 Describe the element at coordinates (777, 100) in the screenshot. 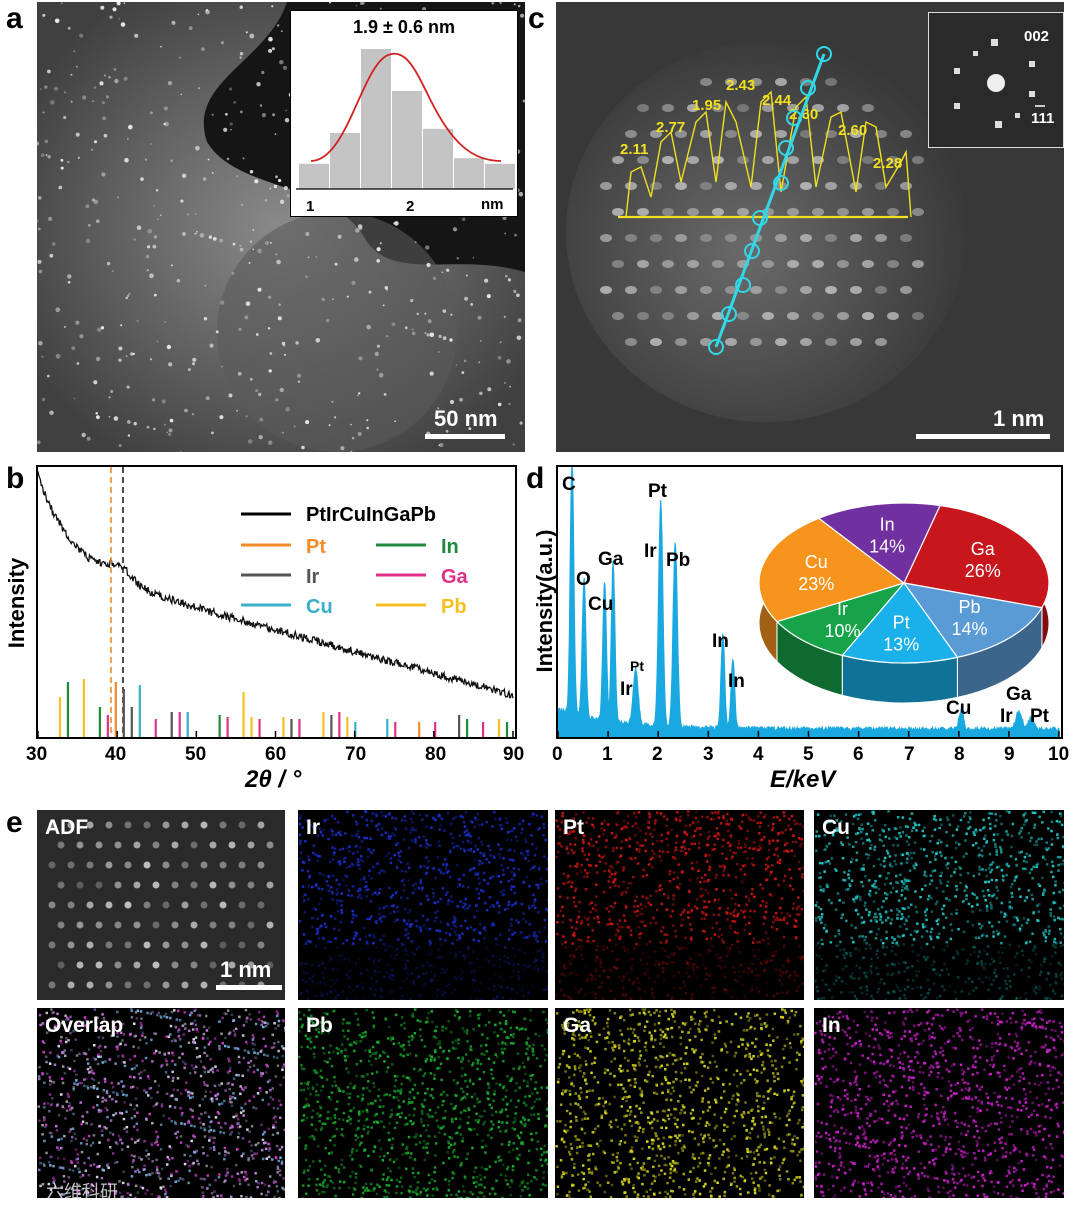

I see `d-spacing-5: 2.44` at that location.